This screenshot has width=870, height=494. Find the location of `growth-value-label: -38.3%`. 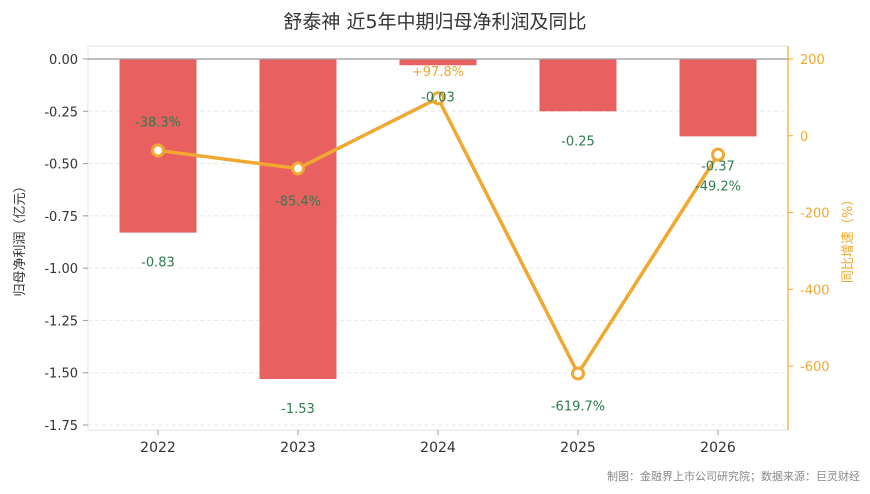

growth-value-label: -38.3% is located at coordinates (158, 122).